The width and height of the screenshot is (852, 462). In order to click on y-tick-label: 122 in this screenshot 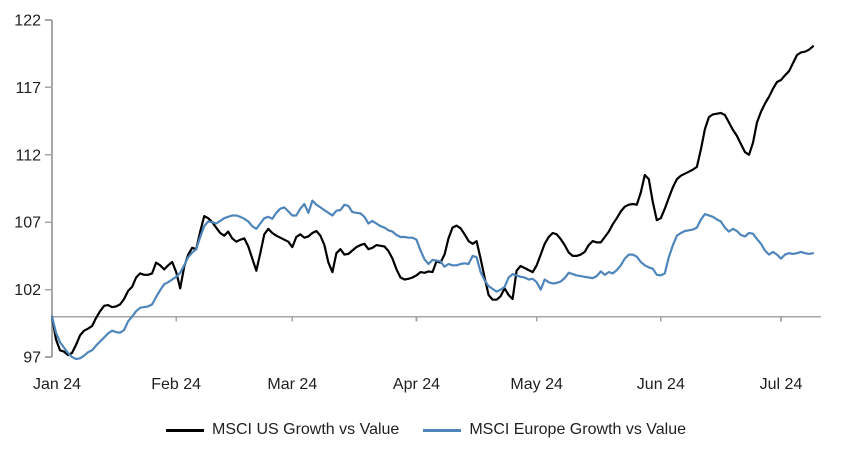, I will do `click(27, 21)`.